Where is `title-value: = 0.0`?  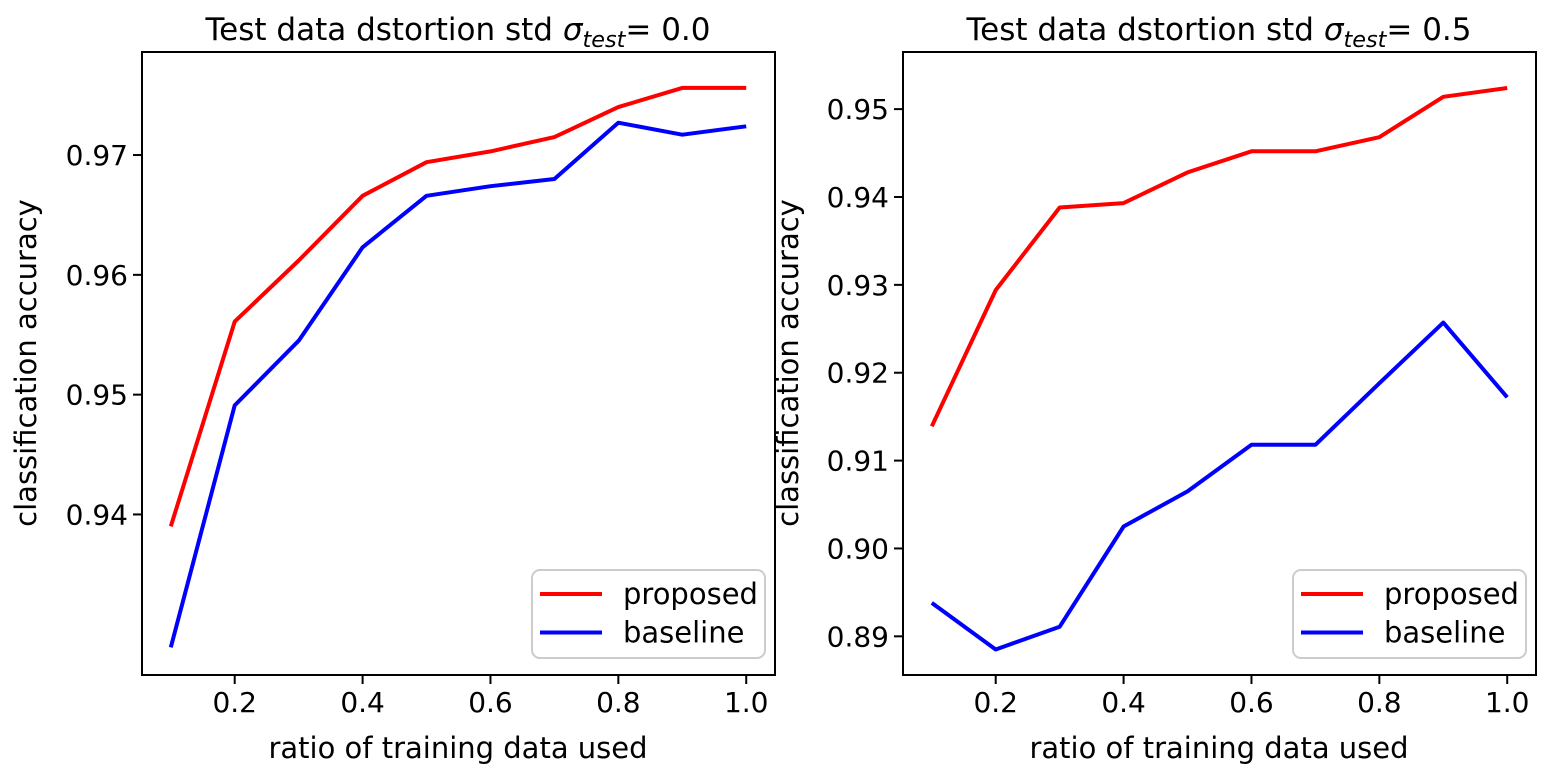
title-value: = 0.0 is located at coordinates (668, 30).